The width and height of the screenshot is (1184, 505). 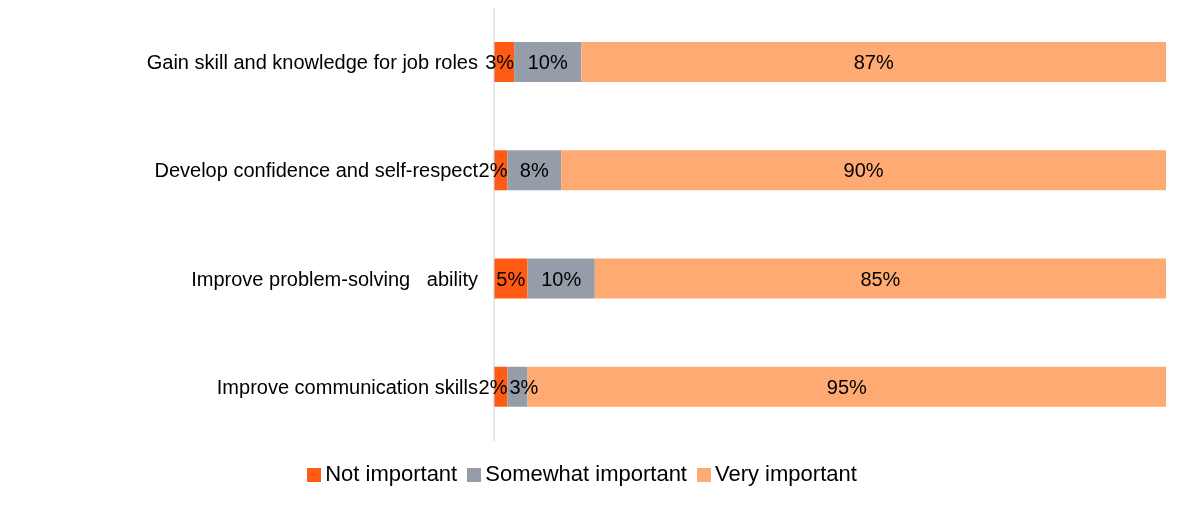 I want to click on data-label: 87%, so click(x=873, y=62).